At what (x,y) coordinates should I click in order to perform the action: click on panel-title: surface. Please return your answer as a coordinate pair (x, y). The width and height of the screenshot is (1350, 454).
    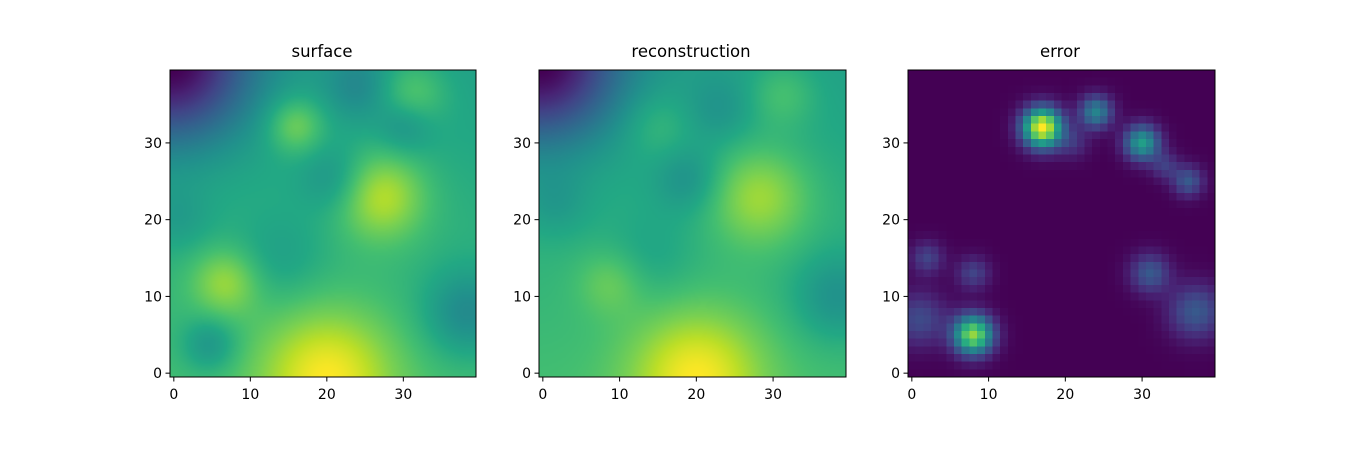
    Looking at the image, I should click on (322, 51).